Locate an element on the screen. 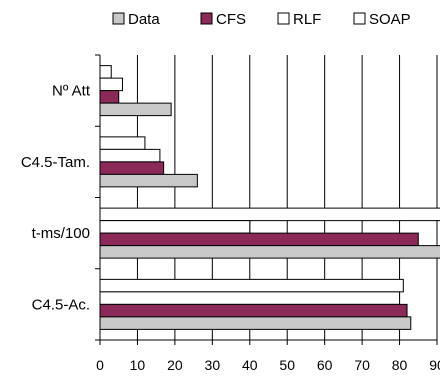 The image size is (440, 383). x-tick-label-0: 0 is located at coordinates (100, 365).